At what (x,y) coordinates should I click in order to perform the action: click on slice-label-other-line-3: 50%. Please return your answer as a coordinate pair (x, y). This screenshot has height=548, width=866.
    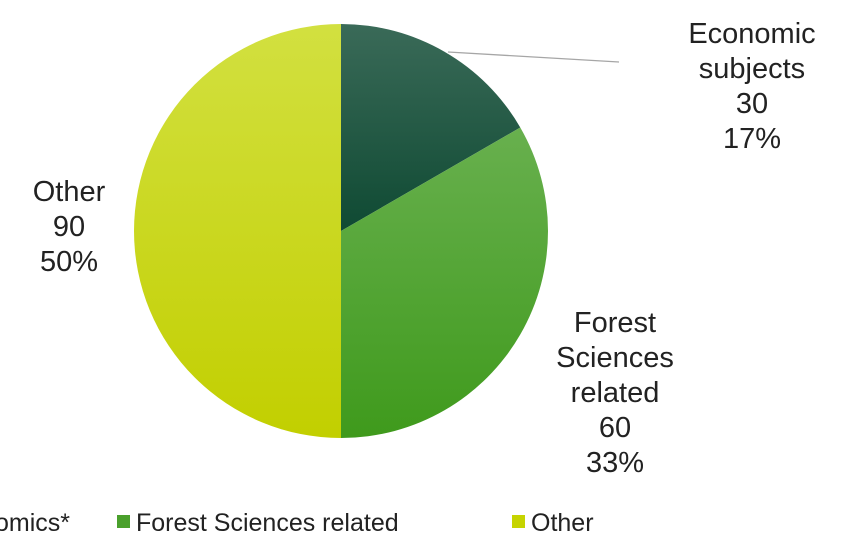
    Looking at the image, I should click on (69, 262).